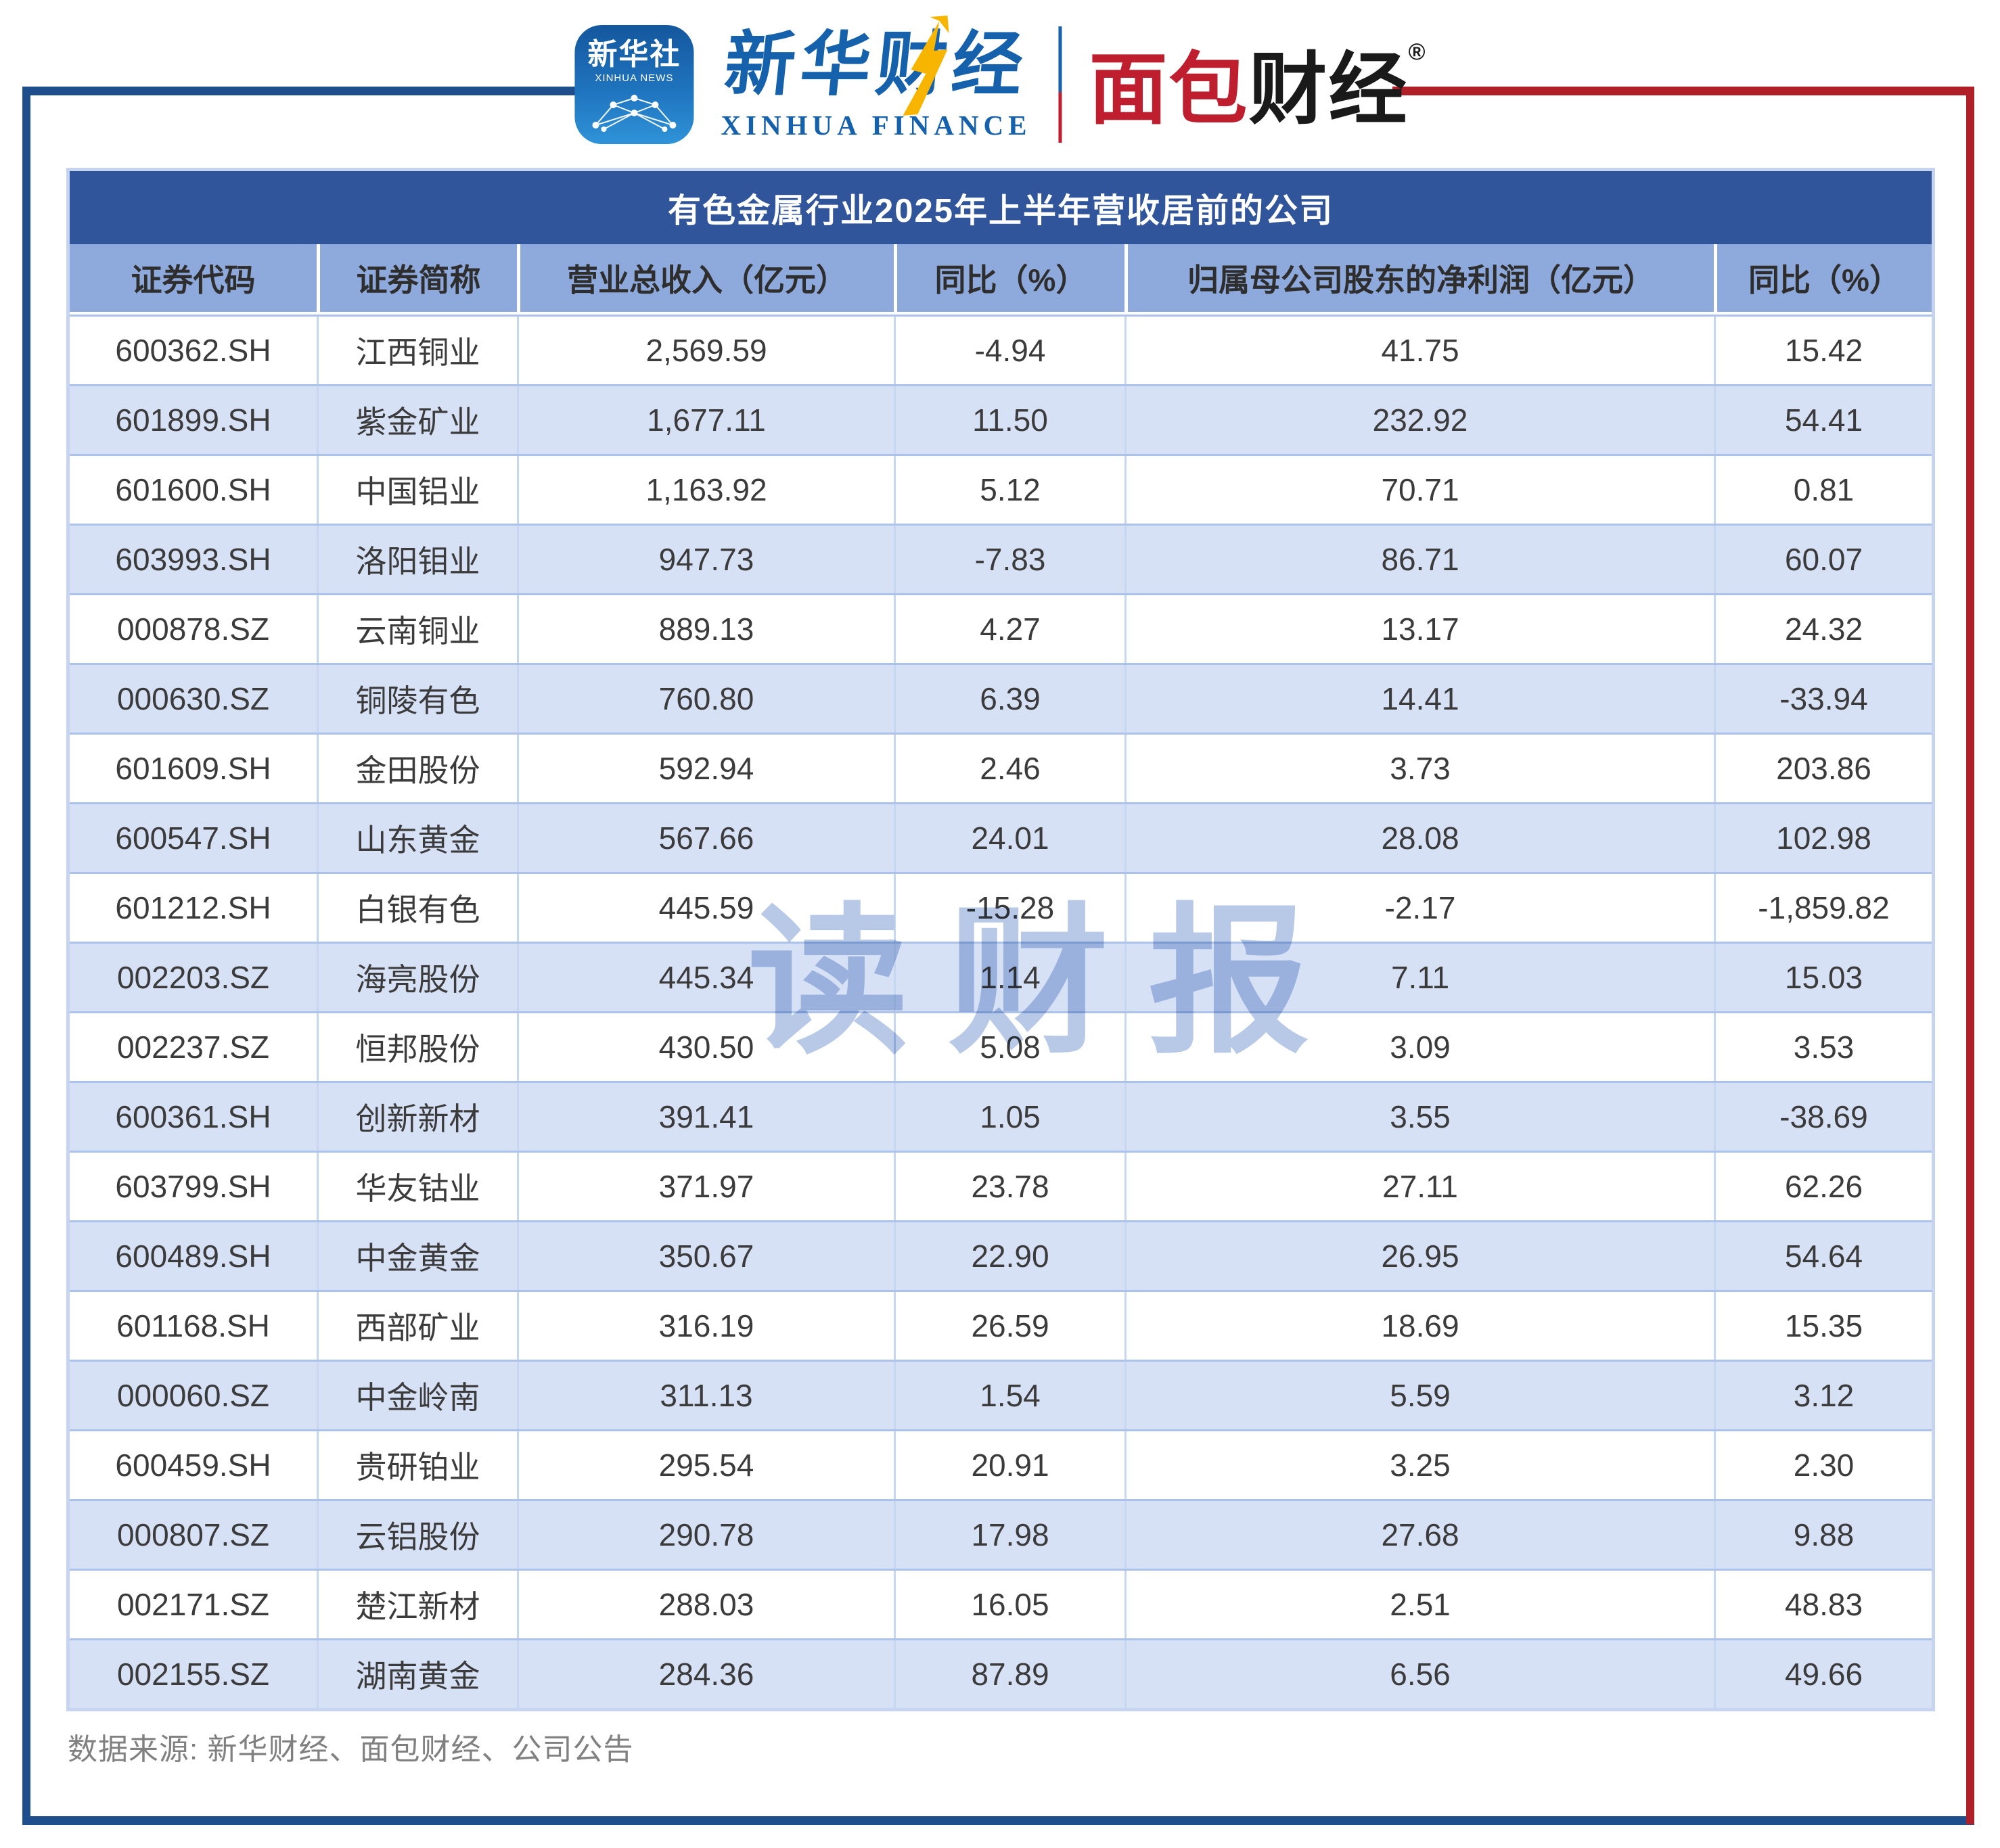 Image resolution: width=2000 pixels, height=1848 pixels. What do you see at coordinates (1001, 1464) in the screenshot?
I see `table-row: 600459.SH 贵研铂业 295.54 20.91 3.25 2.30` at bounding box center [1001, 1464].